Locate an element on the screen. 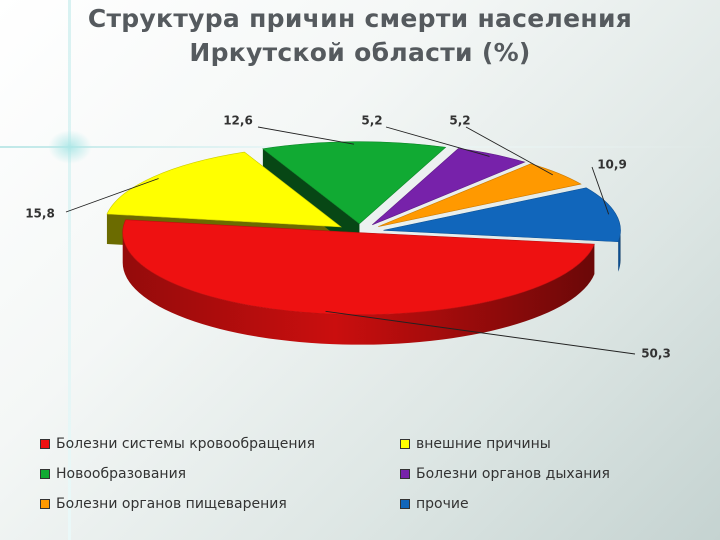  legend-item: Новообразования is located at coordinates (220, 473).